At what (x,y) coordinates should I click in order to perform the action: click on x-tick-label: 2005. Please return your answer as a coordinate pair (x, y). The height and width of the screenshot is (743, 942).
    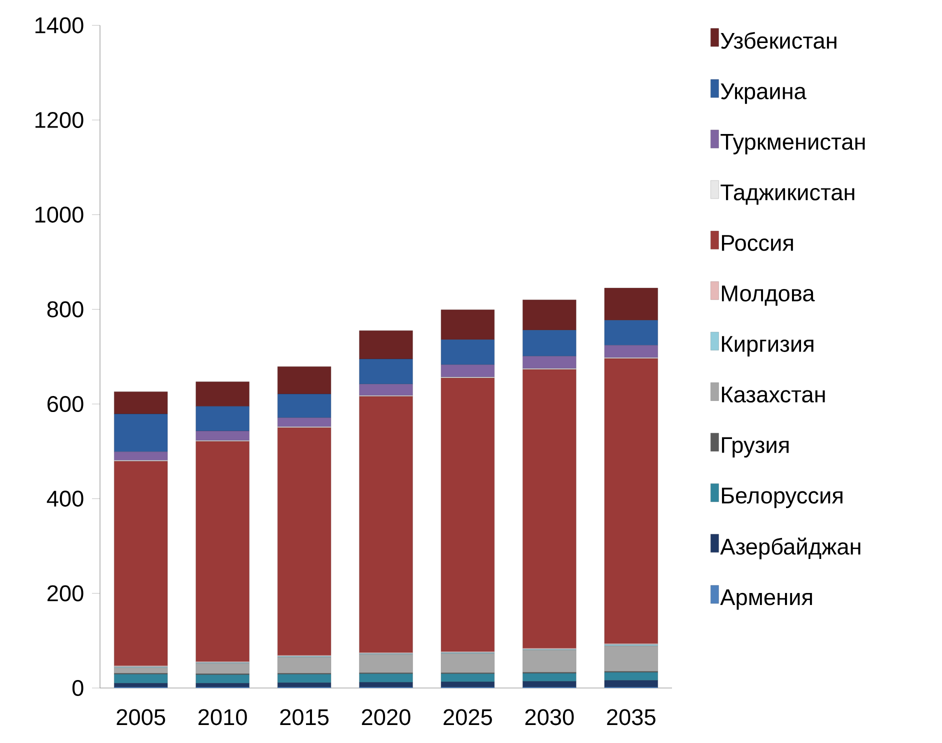
    Looking at the image, I should click on (141, 717).